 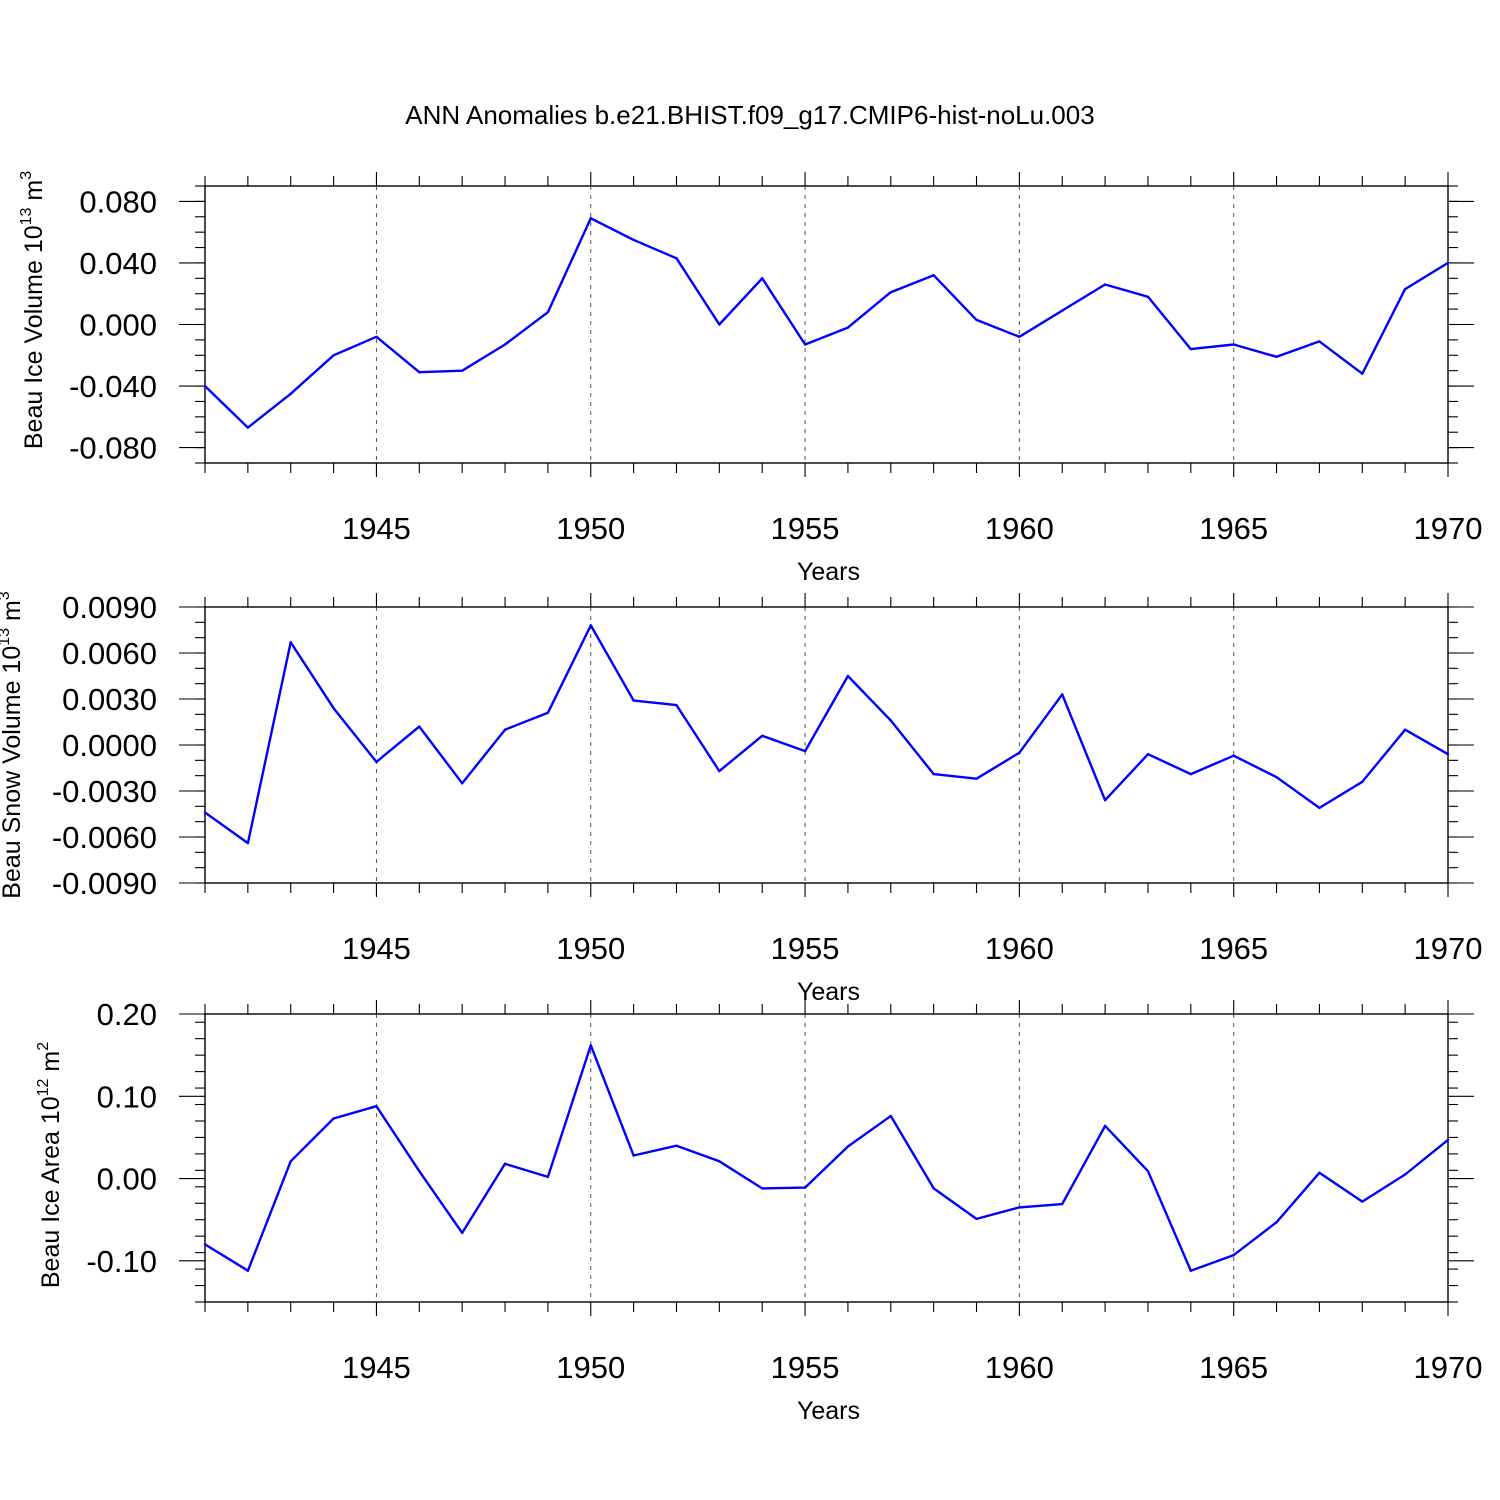 What do you see at coordinates (118, 325) in the screenshot?
I see `y-tick-label: 0.000` at bounding box center [118, 325].